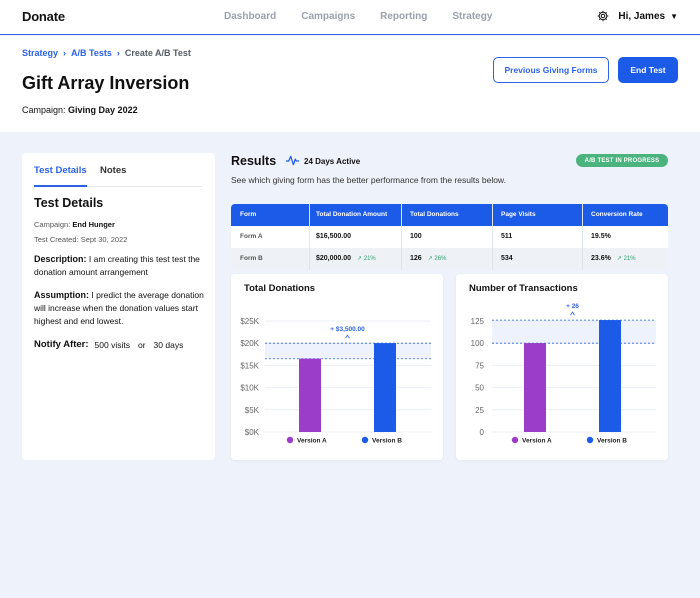 The width and height of the screenshot is (700, 598). Describe the element at coordinates (334, 236) in the screenshot. I see `cell-amount: $16,500.00` at that location.